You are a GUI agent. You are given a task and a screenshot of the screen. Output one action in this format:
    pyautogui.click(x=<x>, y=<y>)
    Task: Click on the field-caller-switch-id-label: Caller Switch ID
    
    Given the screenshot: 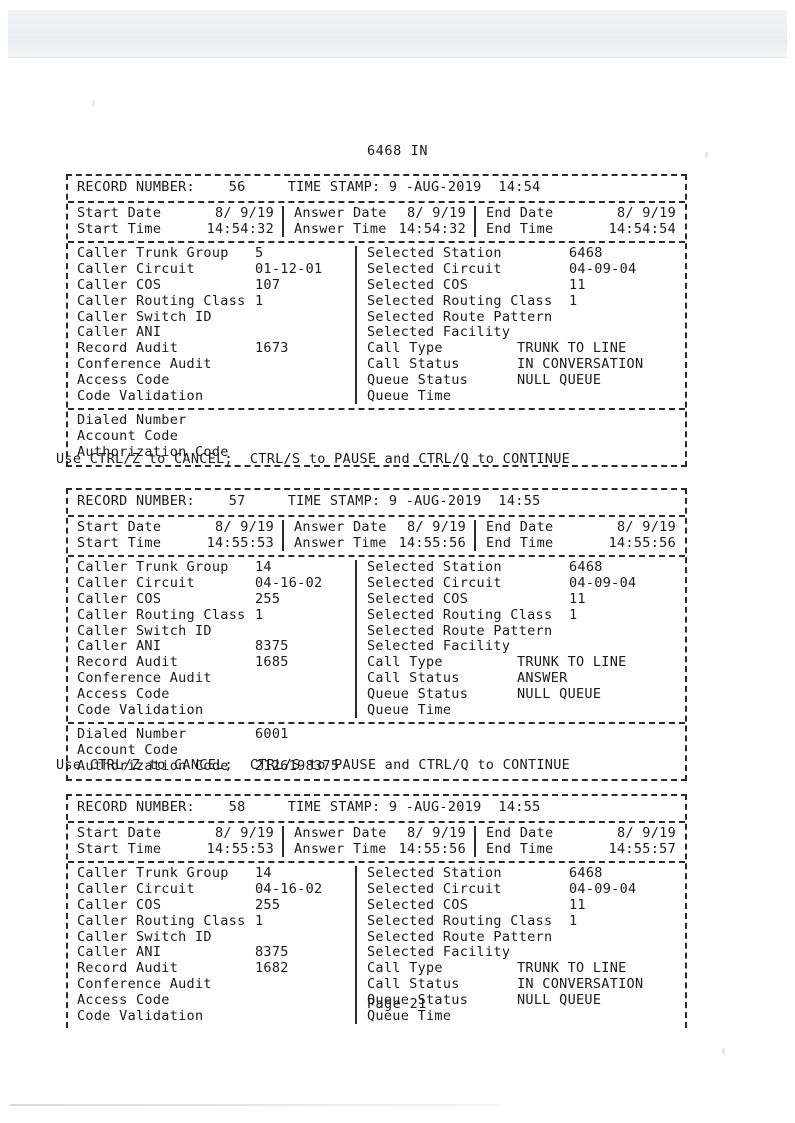 What is the action you would take?
    pyautogui.click(x=144, y=630)
    